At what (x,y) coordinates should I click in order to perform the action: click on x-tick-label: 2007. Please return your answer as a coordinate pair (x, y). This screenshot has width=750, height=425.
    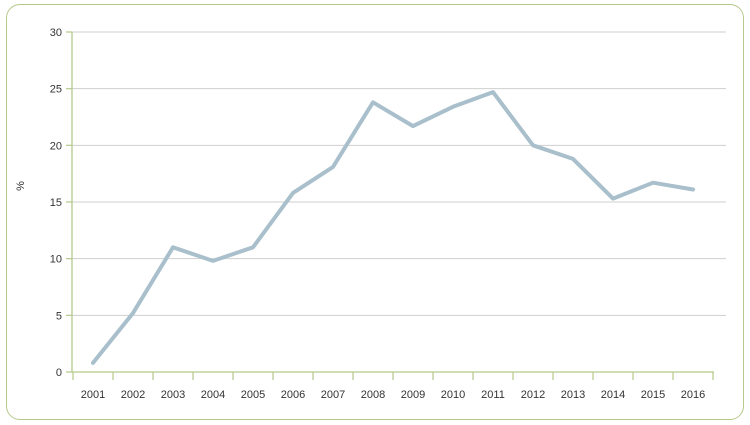
    Looking at the image, I should click on (333, 395).